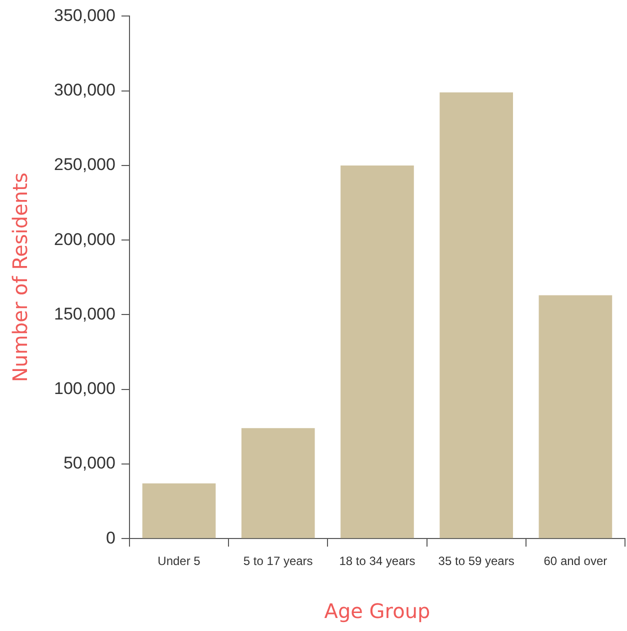 The width and height of the screenshot is (627, 631). What do you see at coordinates (85, 164) in the screenshot?
I see `y-tick-label: 250,000` at bounding box center [85, 164].